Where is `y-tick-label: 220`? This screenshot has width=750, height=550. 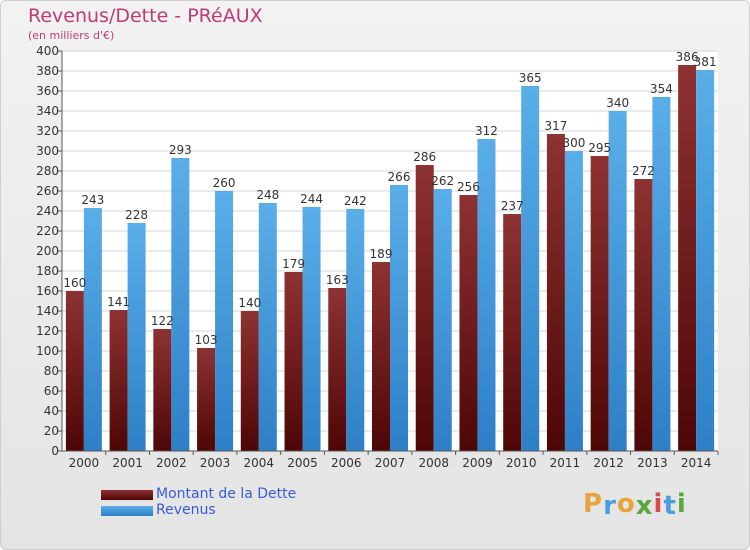
y-tick-label: 220 is located at coordinates (47, 231).